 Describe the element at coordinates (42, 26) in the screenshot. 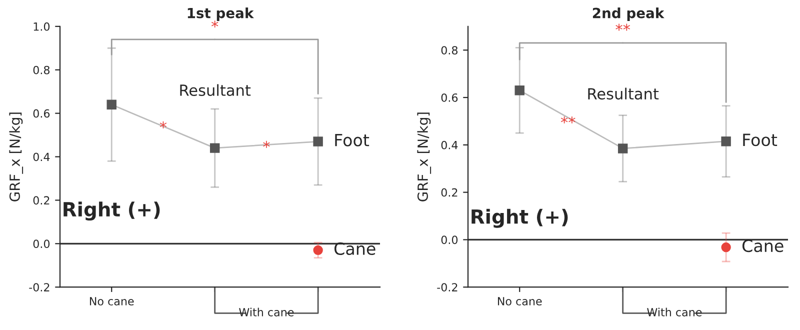

I see `y-tick-label: 1.0` at that location.